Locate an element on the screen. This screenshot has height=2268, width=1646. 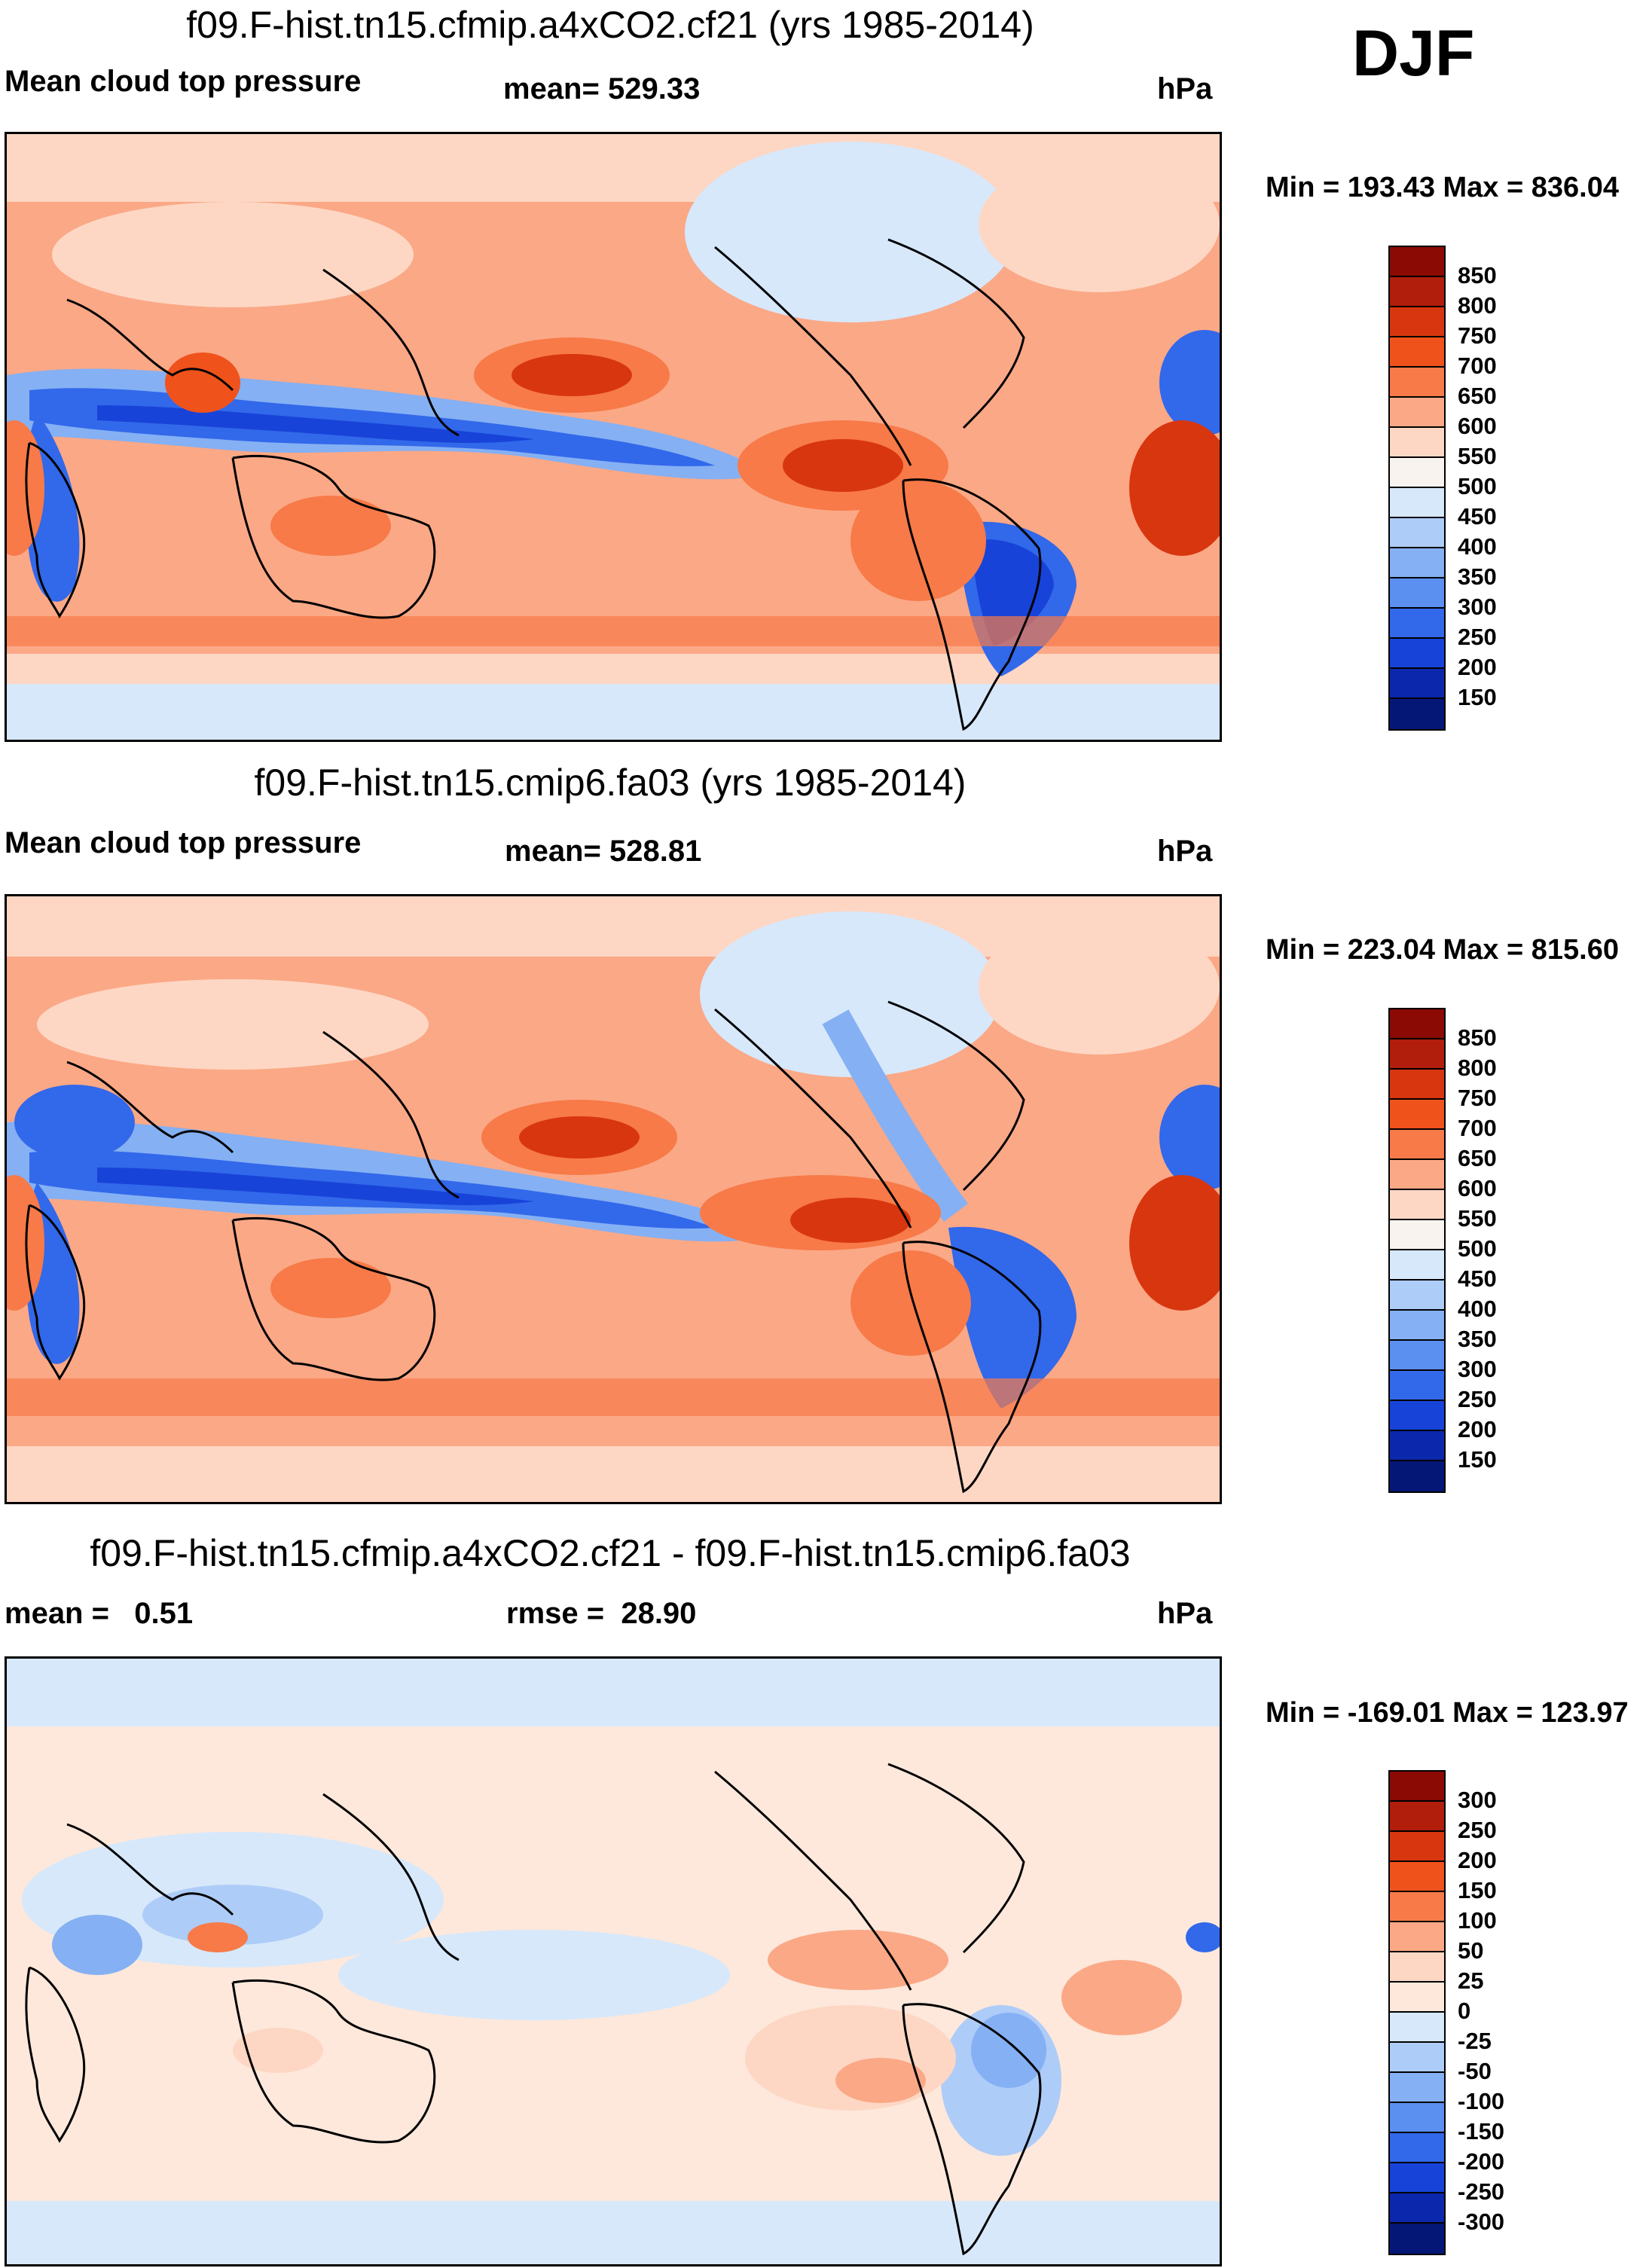
colorbar-2-label: 200 is located at coordinates (1477, 1429).